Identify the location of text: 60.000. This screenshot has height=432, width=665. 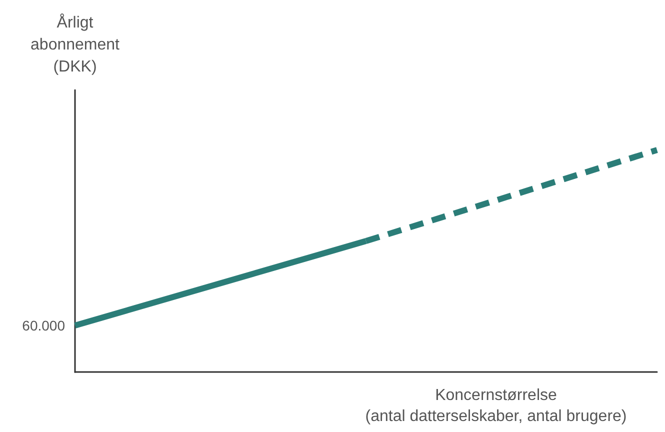
(44, 325).